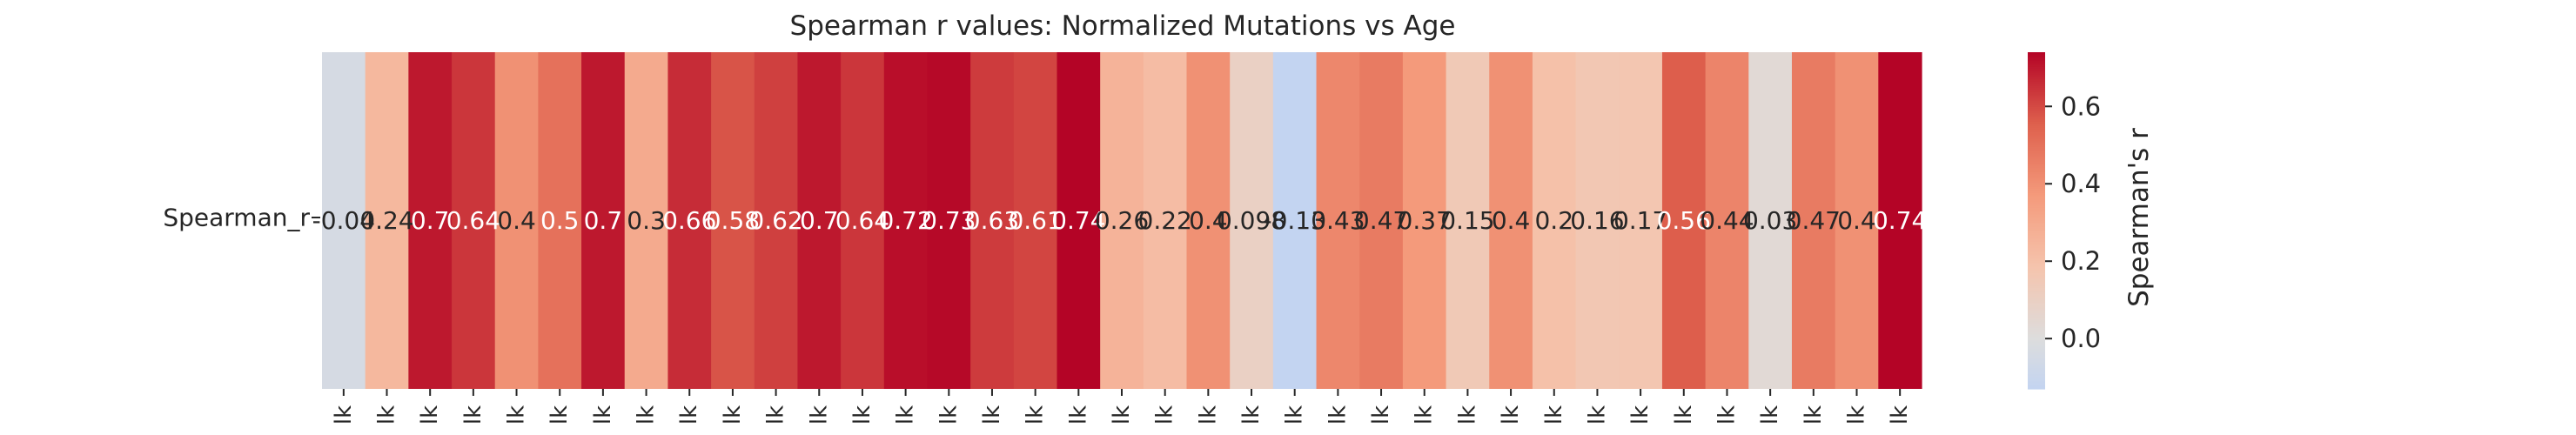  I want to click on colorbar-ticks: 0.0 0.2 0.4 0.6, so click(2073, 222).